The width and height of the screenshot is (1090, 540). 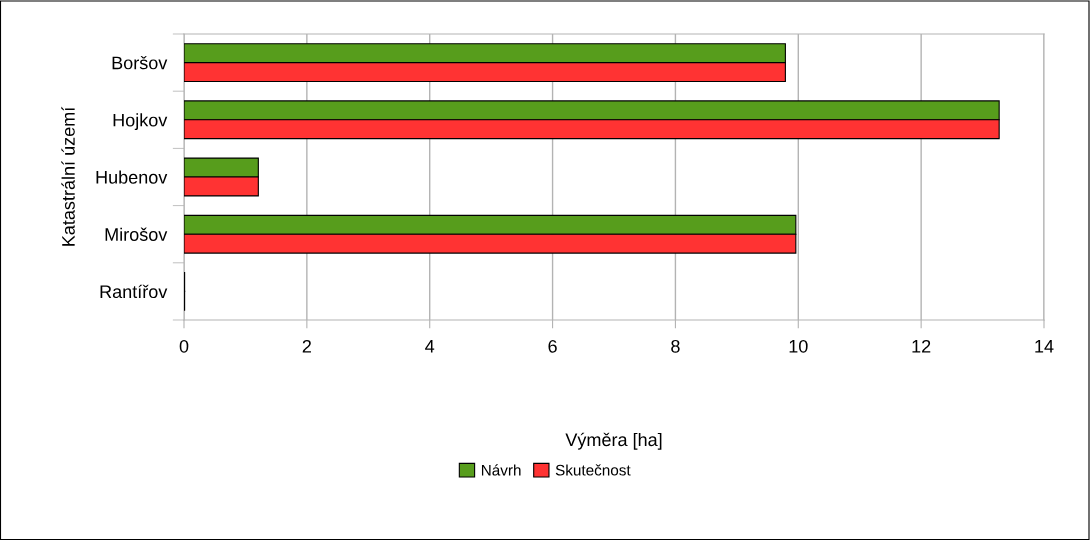 What do you see at coordinates (430, 346) in the screenshot?
I see `x-tick-label: 4` at bounding box center [430, 346].